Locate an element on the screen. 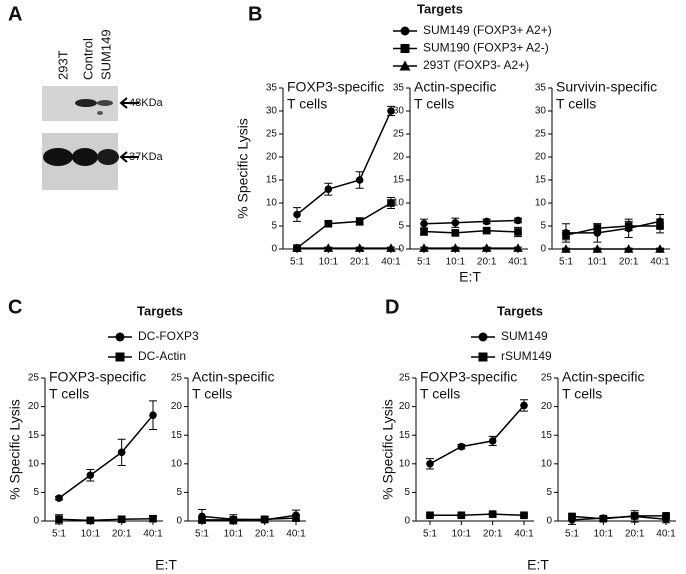 The image size is (686, 574). lane-label: 293T is located at coordinates (62, 65).